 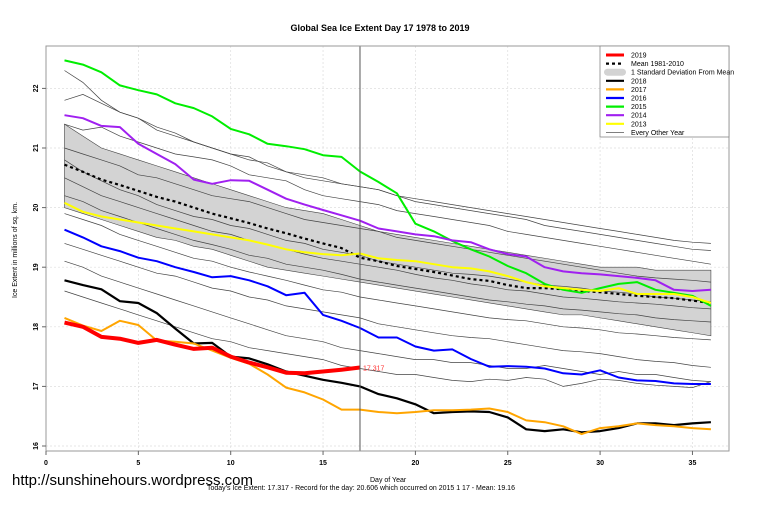 What do you see at coordinates (374, 369) in the screenshot?
I see `current-value-annotation: 17.317` at bounding box center [374, 369].